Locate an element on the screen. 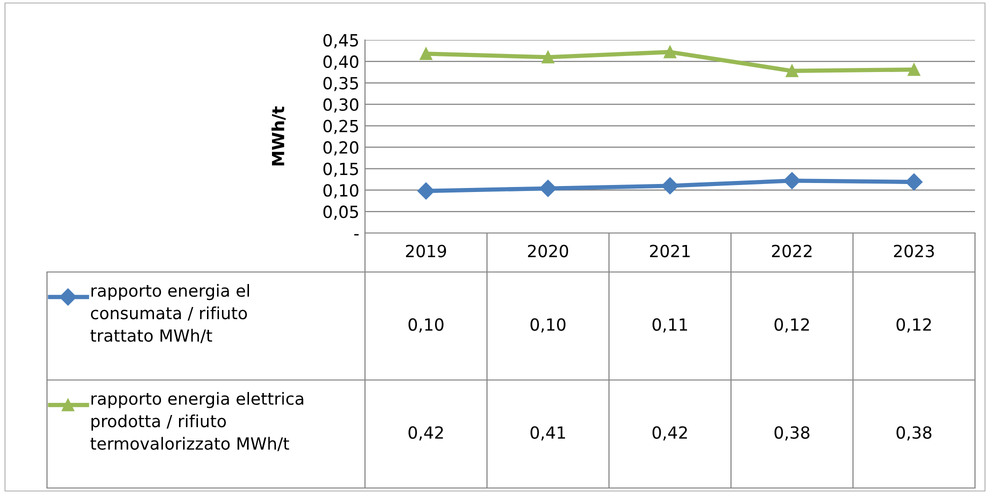 The image size is (987, 494). y-tick-label: 0,15 is located at coordinates (340, 169).